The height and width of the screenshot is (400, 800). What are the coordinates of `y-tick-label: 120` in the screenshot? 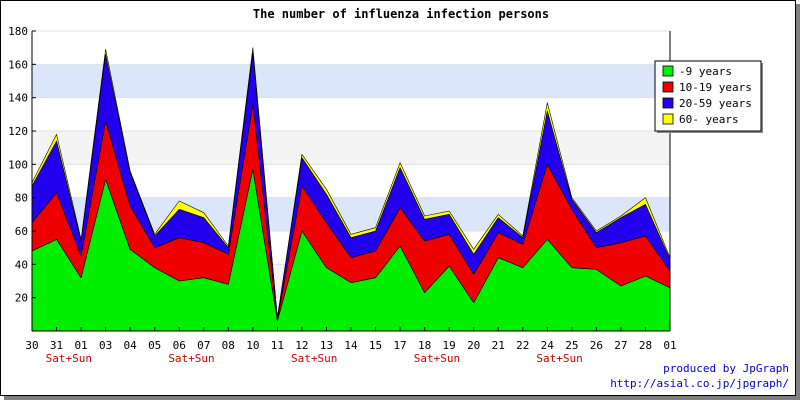 It's located at (18, 131).